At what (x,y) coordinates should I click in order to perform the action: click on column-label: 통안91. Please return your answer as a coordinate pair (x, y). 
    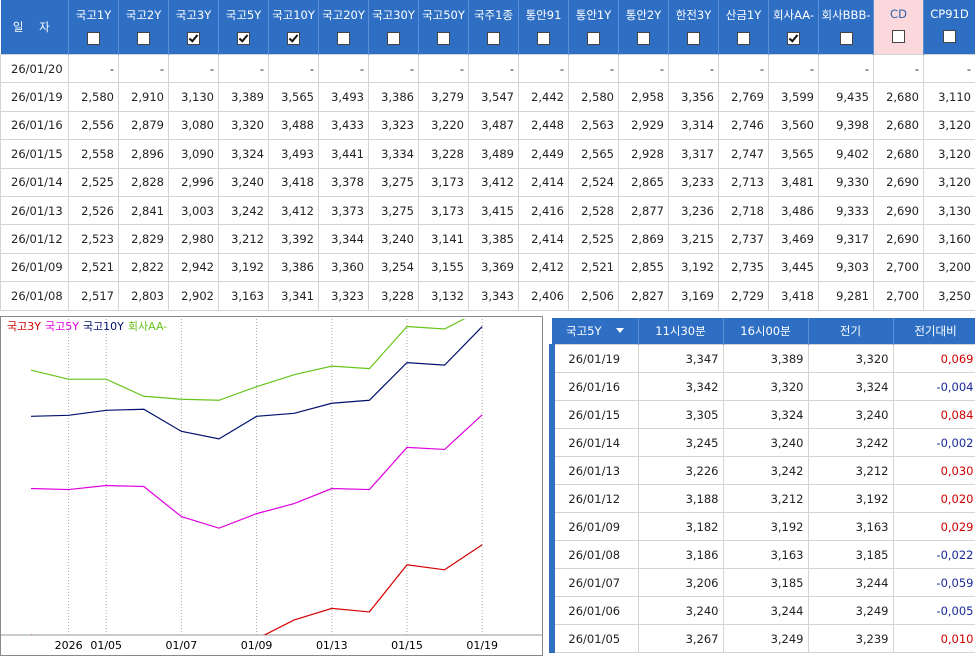
    Looking at the image, I should click on (543, 15).